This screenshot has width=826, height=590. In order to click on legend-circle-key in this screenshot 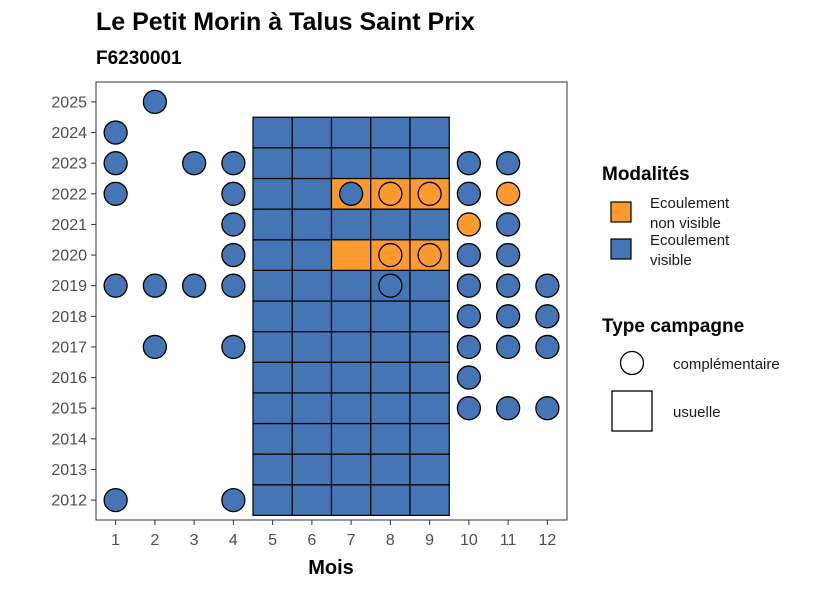, I will do `click(632, 363)`.